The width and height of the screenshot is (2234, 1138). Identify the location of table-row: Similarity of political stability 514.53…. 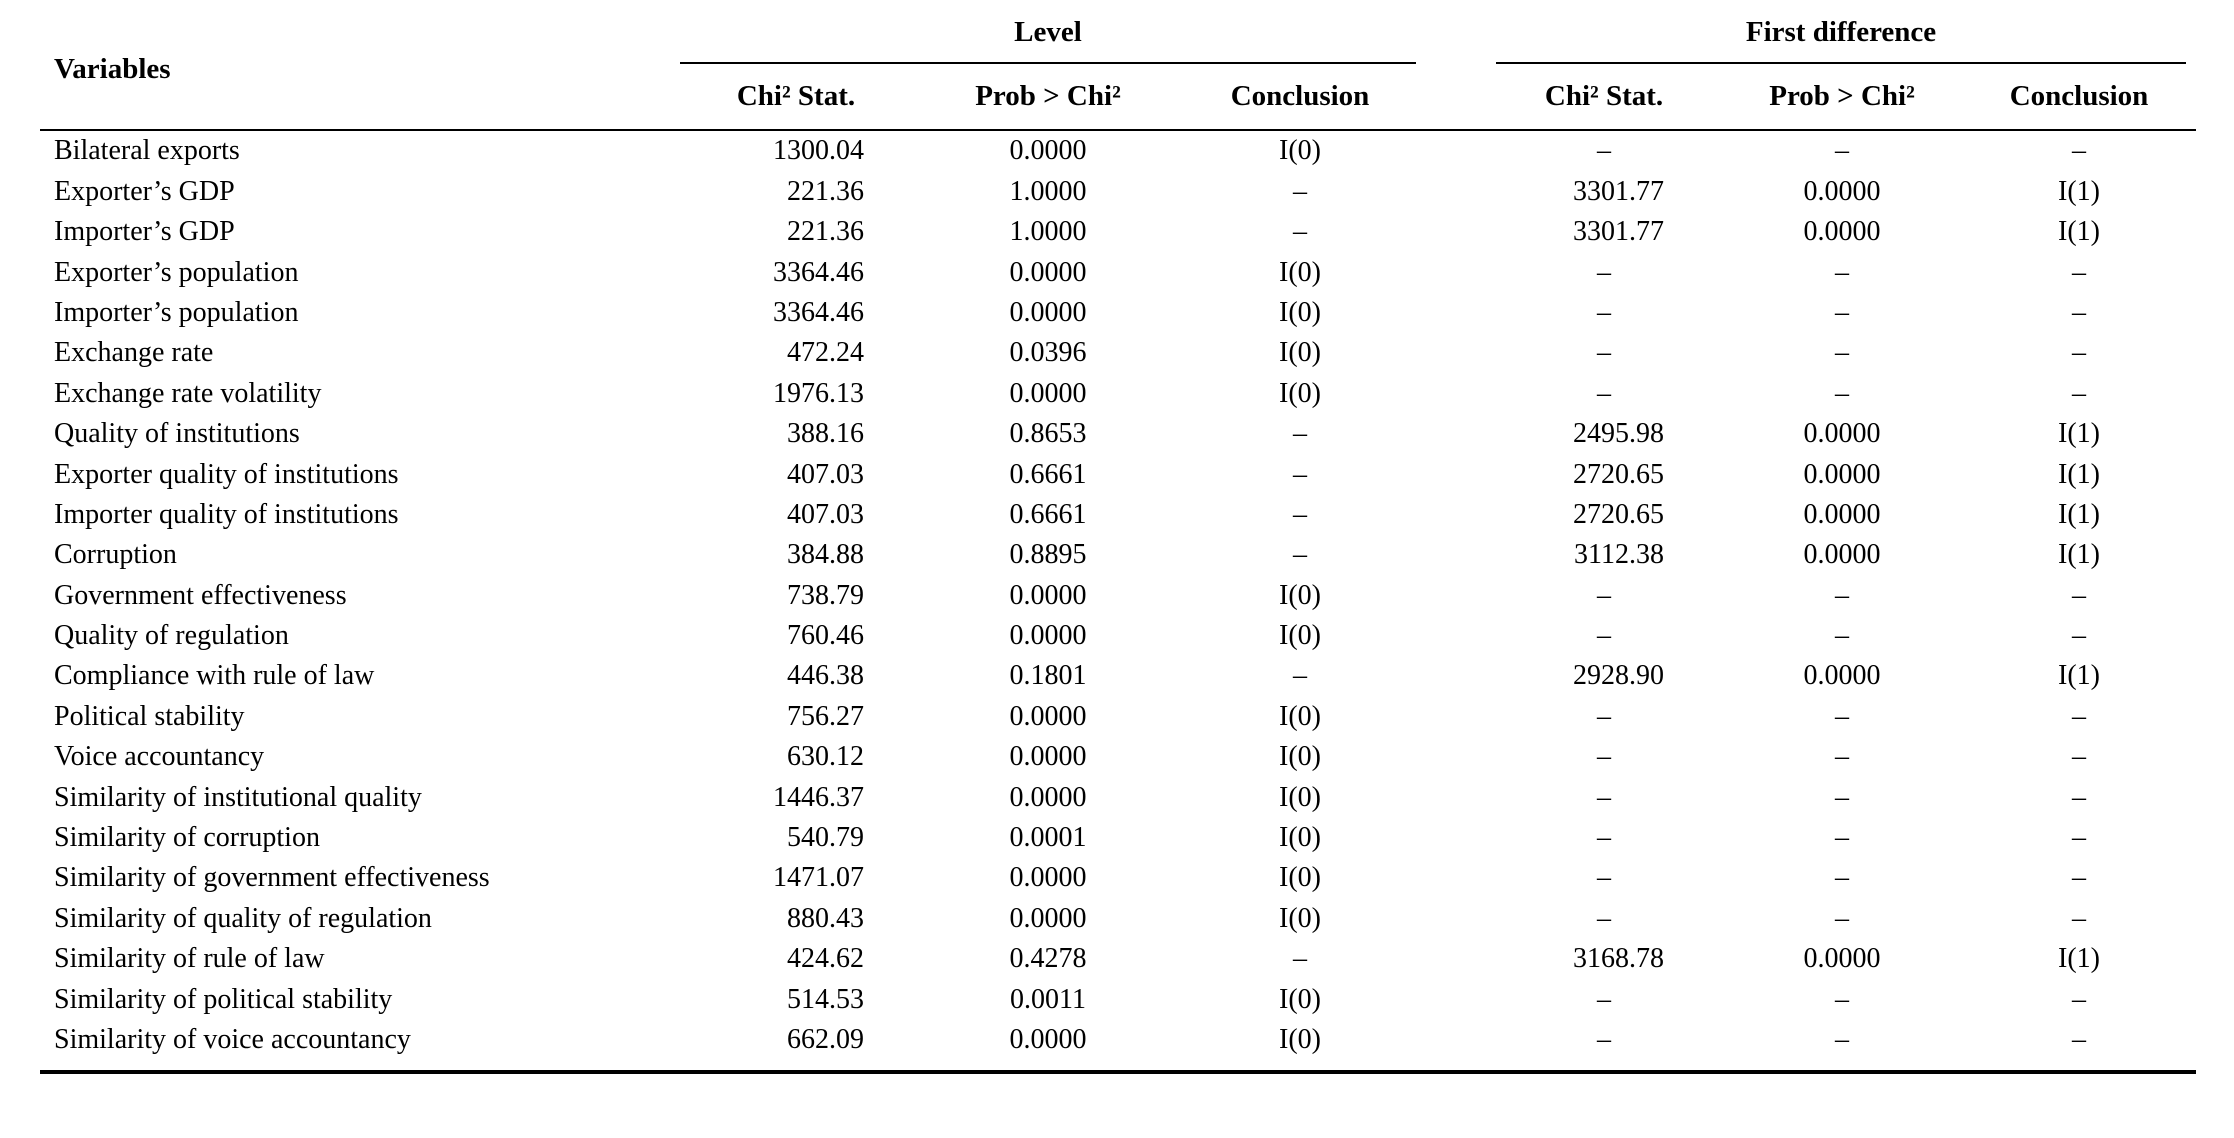
(1118, 1000).